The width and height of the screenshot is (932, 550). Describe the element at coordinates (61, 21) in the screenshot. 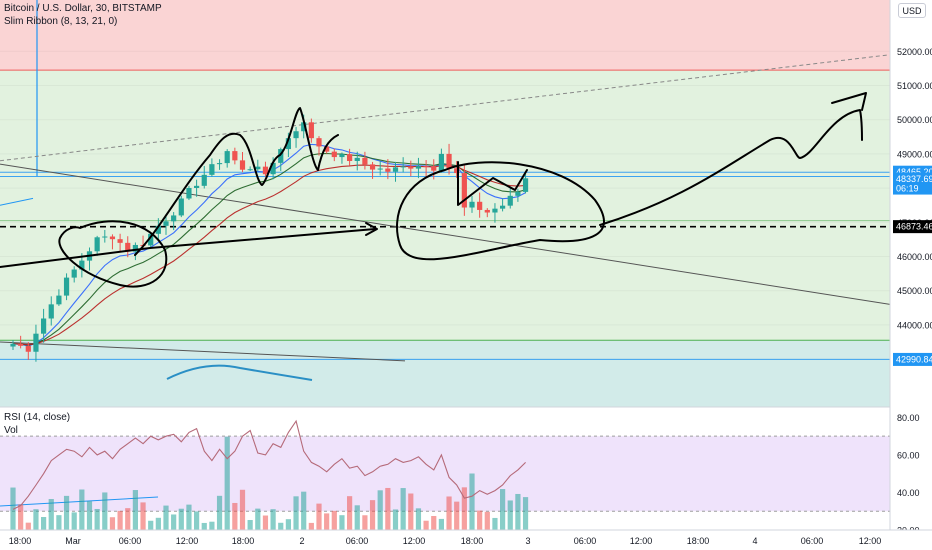

I see `ribbon-title: Slim Ribbon (8, 13, 21, 0)` at that location.